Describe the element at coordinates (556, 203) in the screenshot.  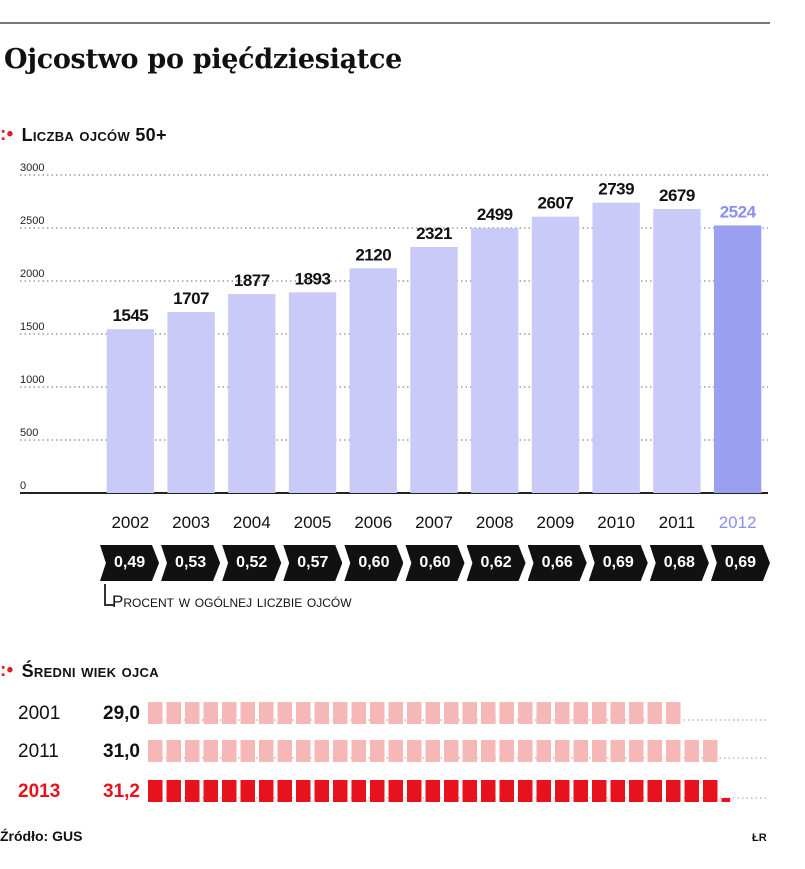
I see `bar-value-label: 2607` at that location.